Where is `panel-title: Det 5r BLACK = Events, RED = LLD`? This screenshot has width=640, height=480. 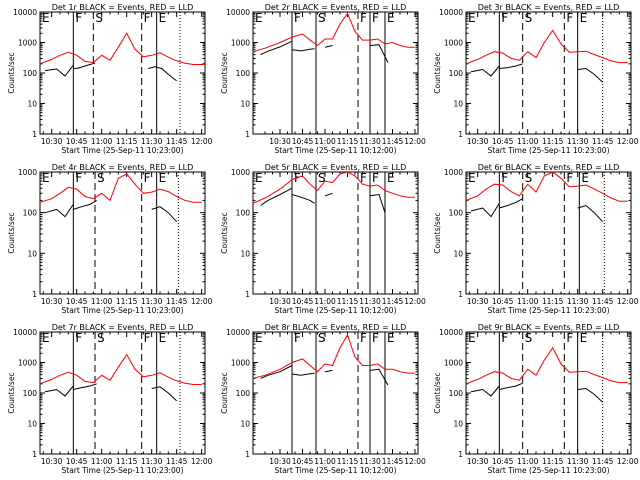
panel-title: Det 5r BLACK = Events, RED = LLD is located at coordinates (336, 167).